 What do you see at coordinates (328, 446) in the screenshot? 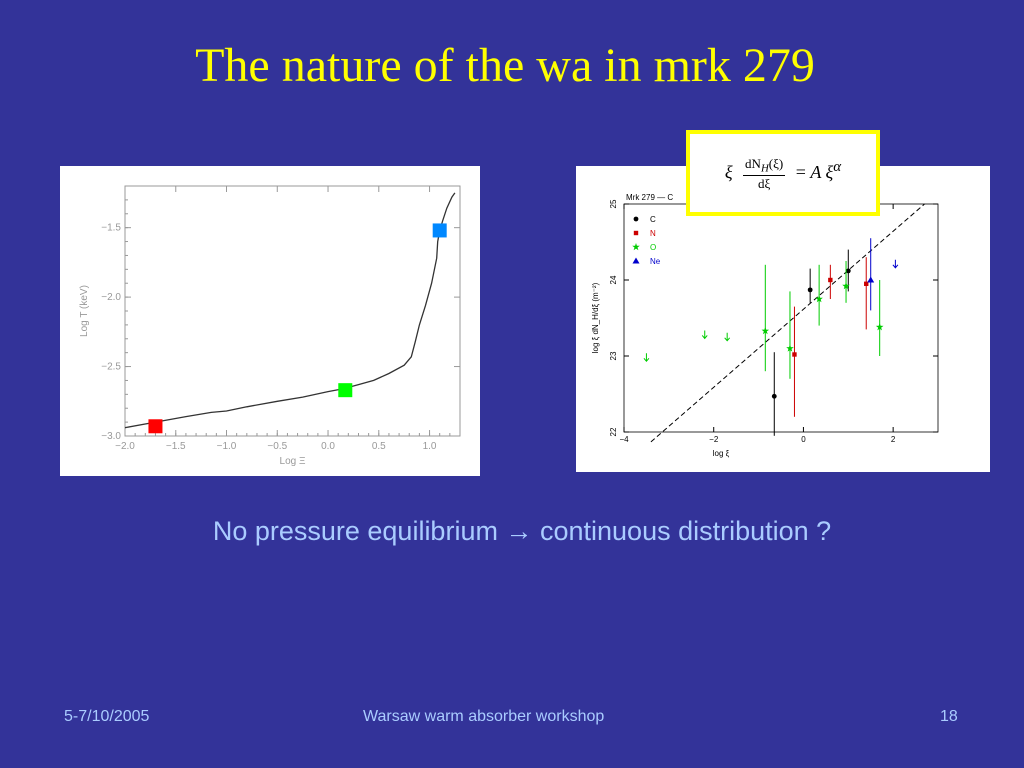
I see `x-tick-label: 0.0` at bounding box center [328, 446].